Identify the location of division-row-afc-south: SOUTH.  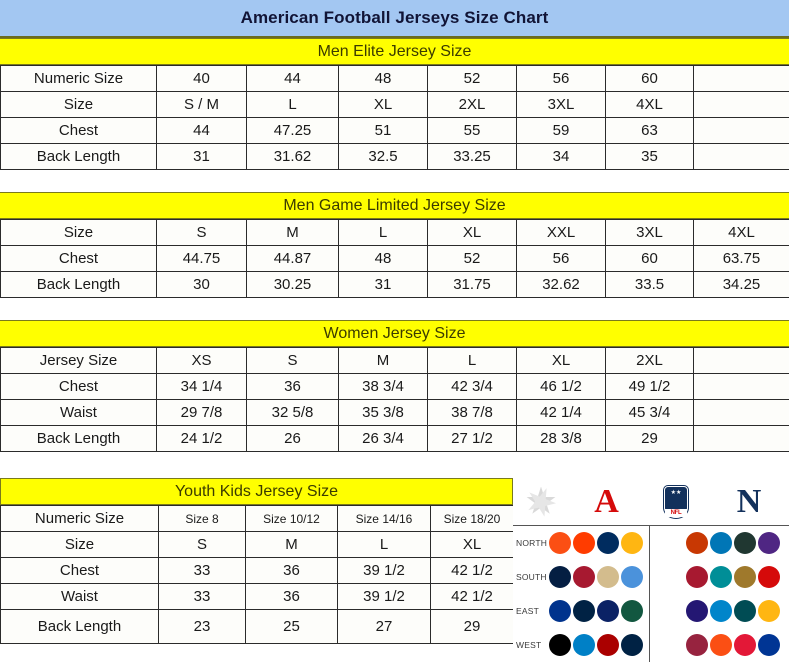
(581, 577).